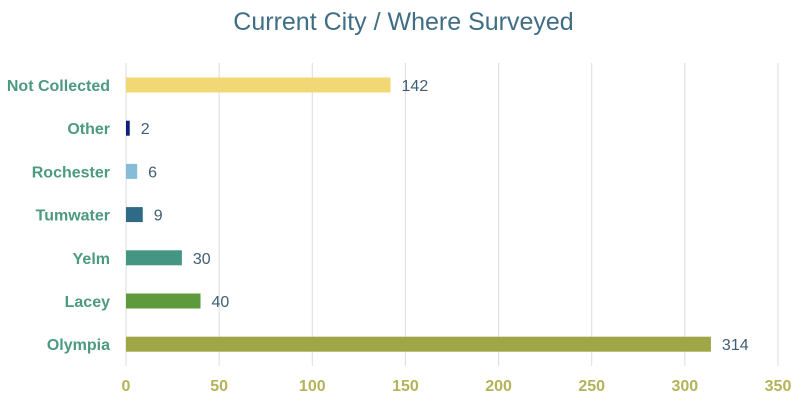 The width and height of the screenshot is (807, 401). Describe the element at coordinates (71, 172) in the screenshot. I see `category-label-2: Rochester` at that location.